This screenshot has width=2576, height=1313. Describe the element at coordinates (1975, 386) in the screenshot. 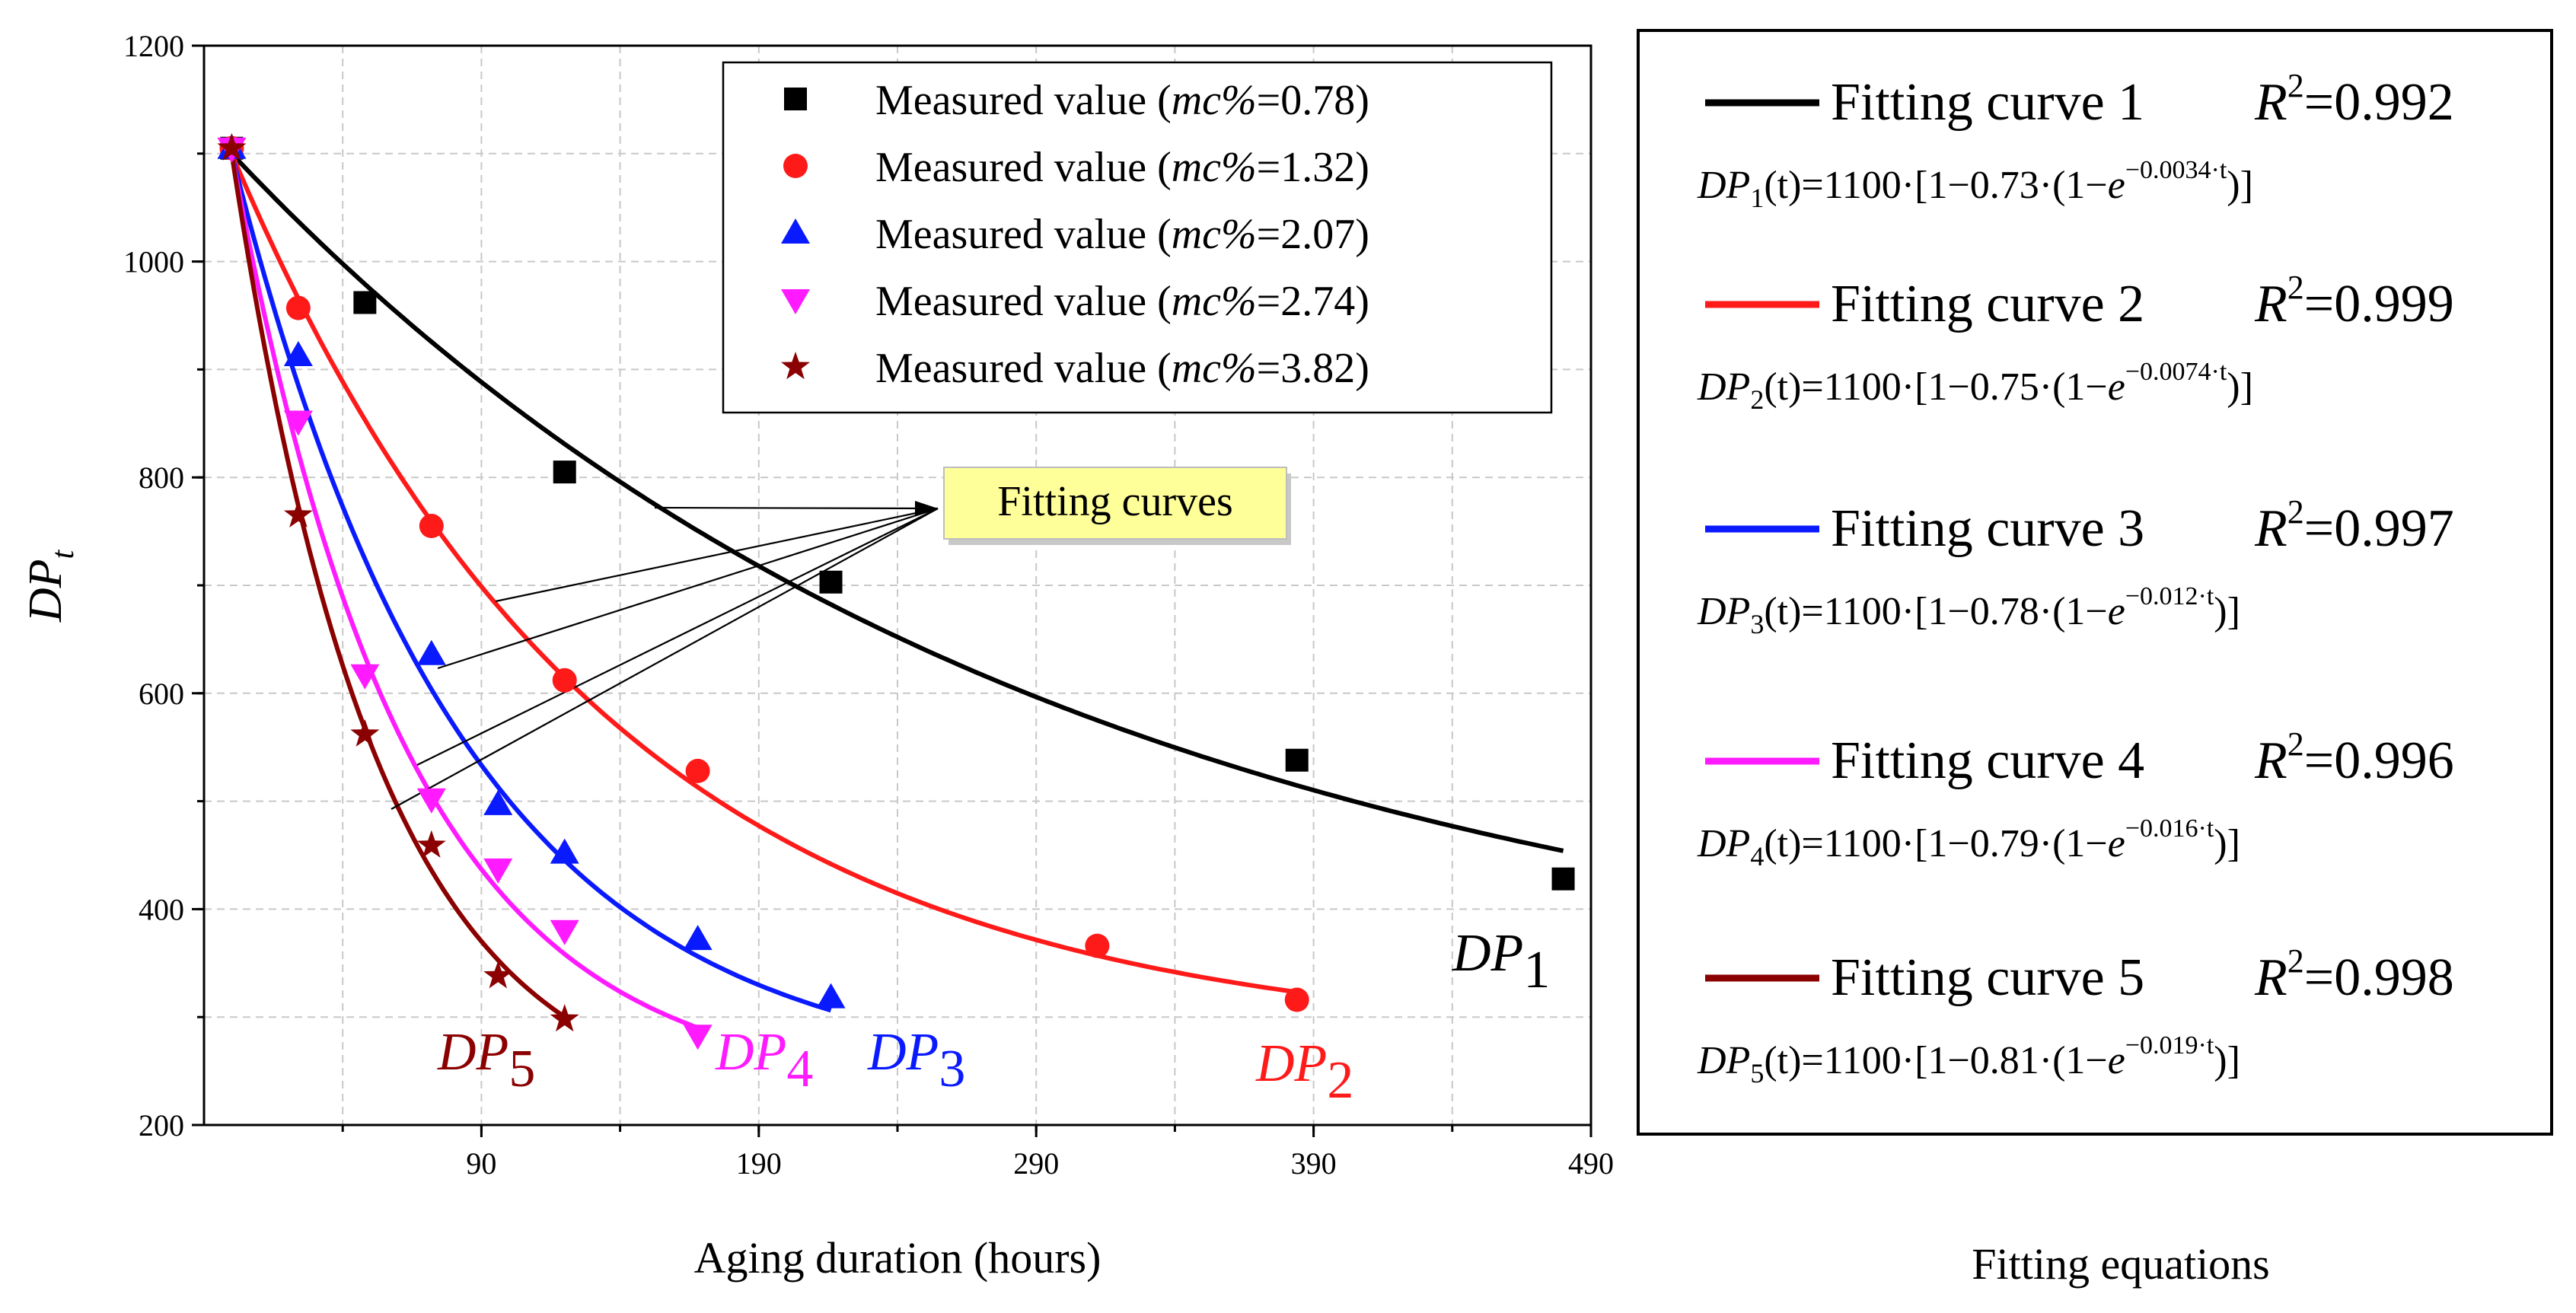

I see `equation-formula-2: DP2(t)=1100·[1−0.75·(1−e−0.0074·t)]` at that location.